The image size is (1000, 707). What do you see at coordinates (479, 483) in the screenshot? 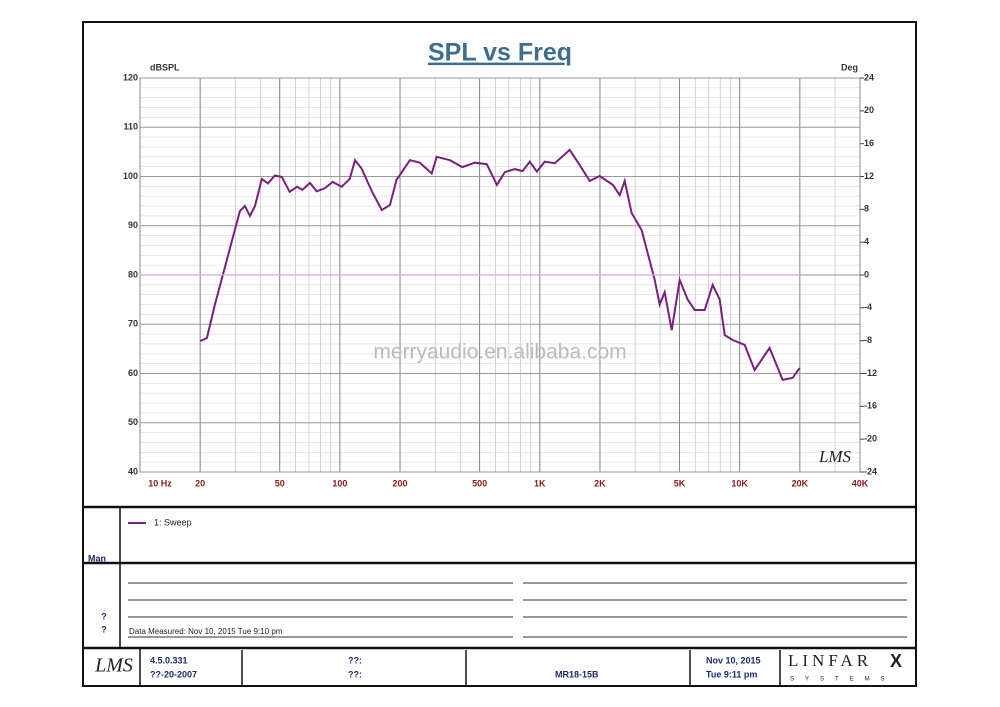
I see `x-tick-label: 500` at bounding box center [479, 483].